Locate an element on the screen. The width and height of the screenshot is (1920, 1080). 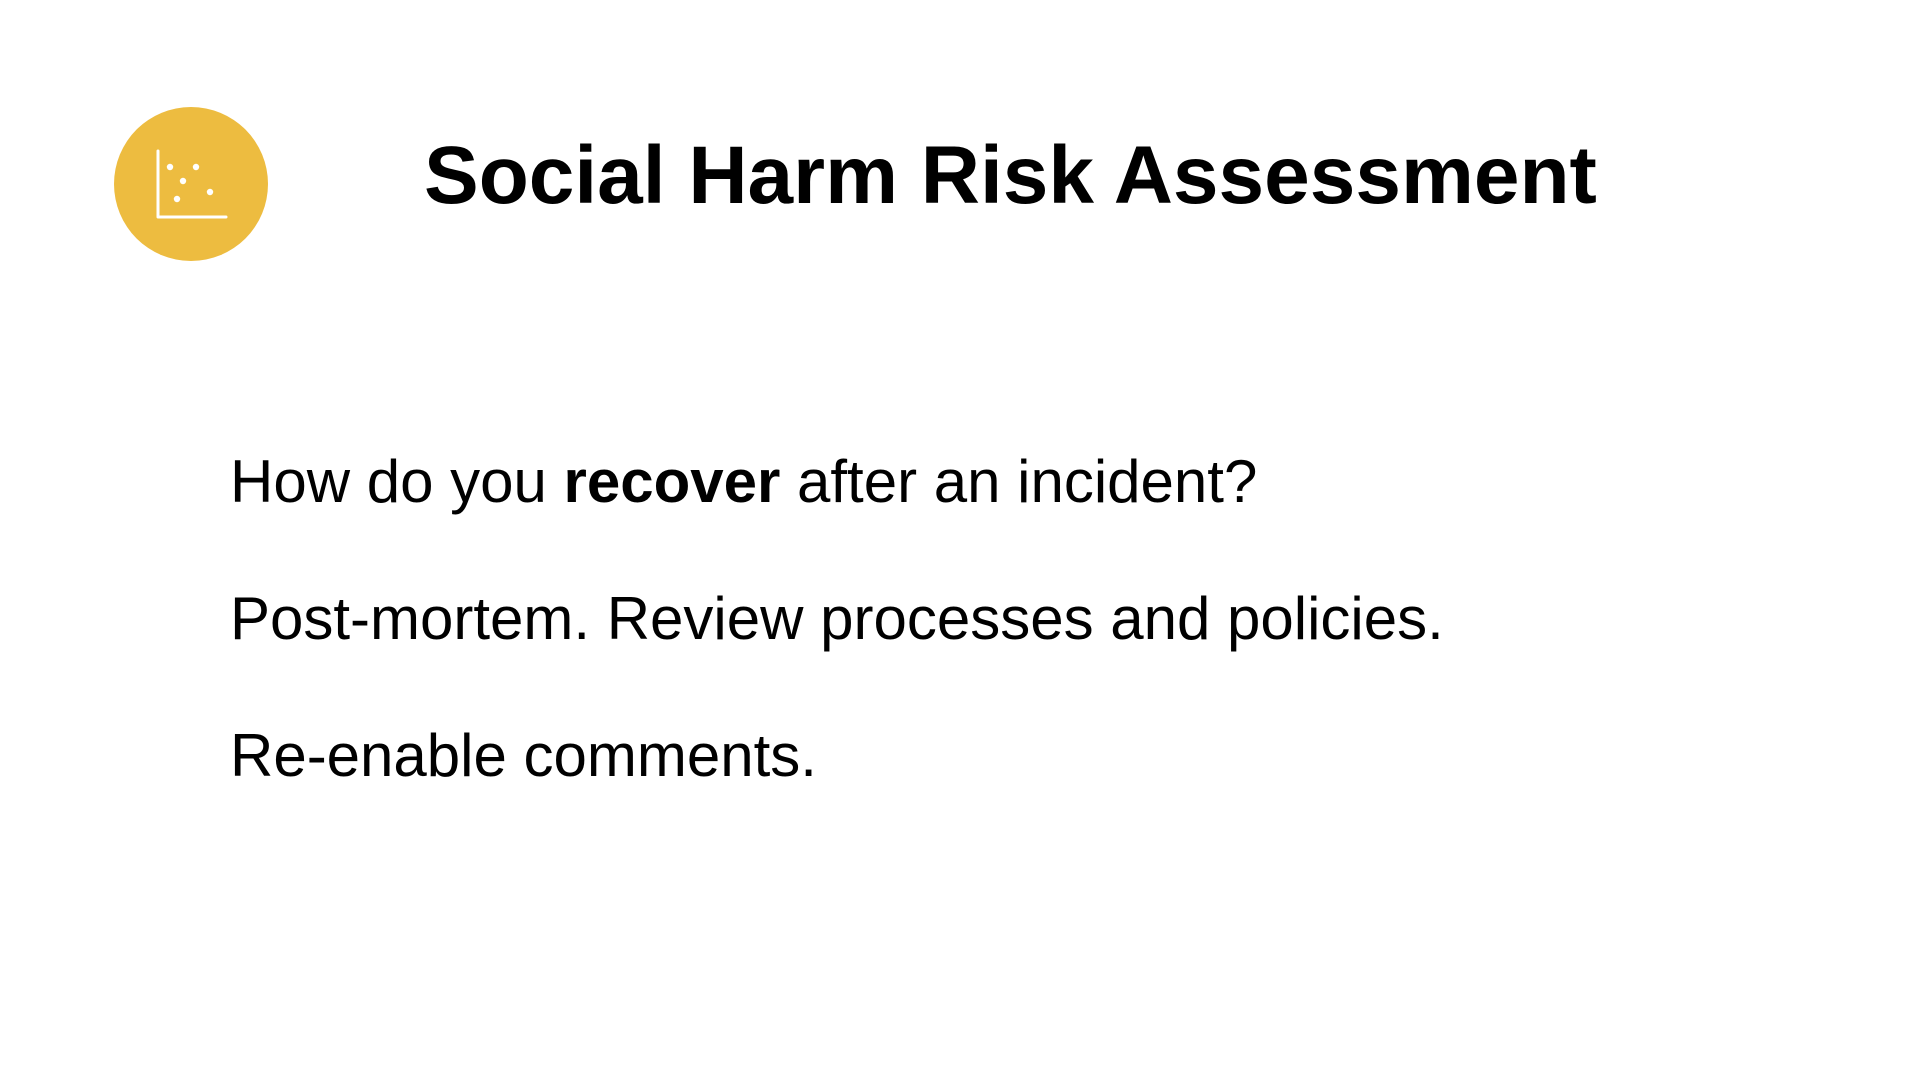
scatter-plot-icon is located at coordinates (192, 184).